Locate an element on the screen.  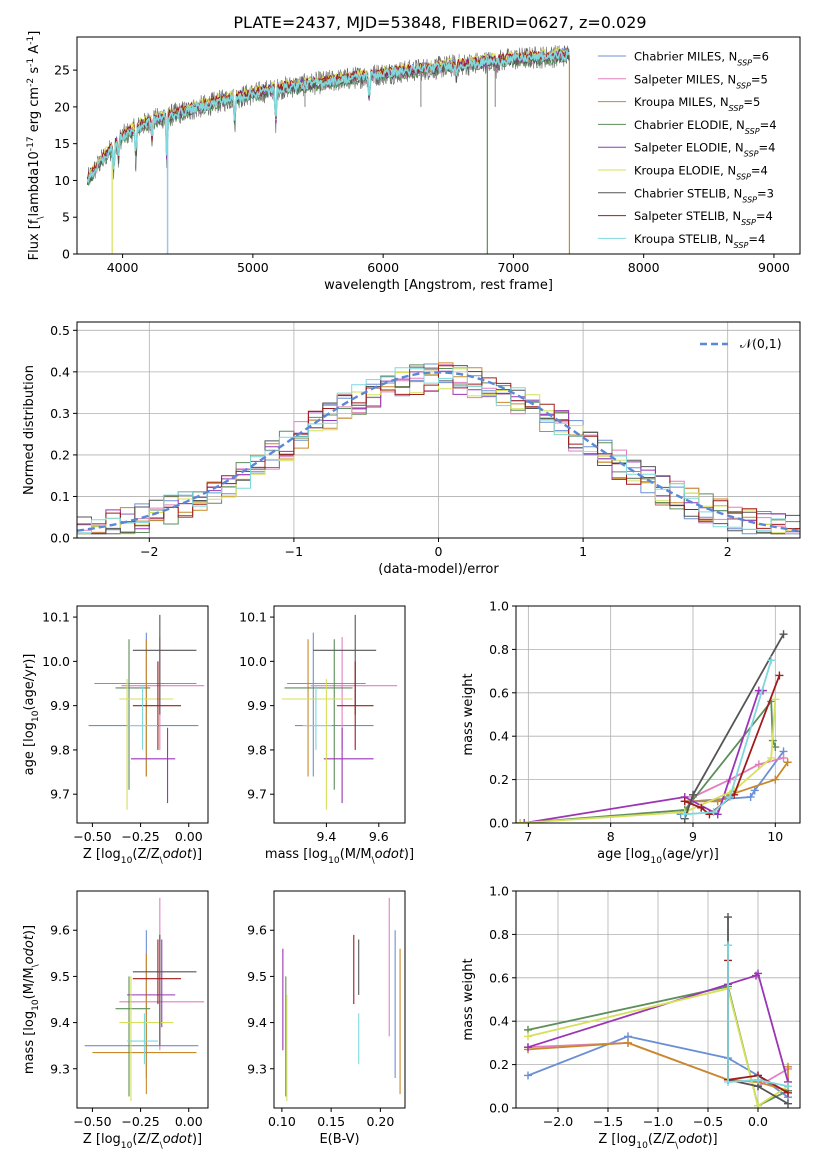
x-axis-label: mass [log10(M/M\odot)] is located at coordinates (339, 856).